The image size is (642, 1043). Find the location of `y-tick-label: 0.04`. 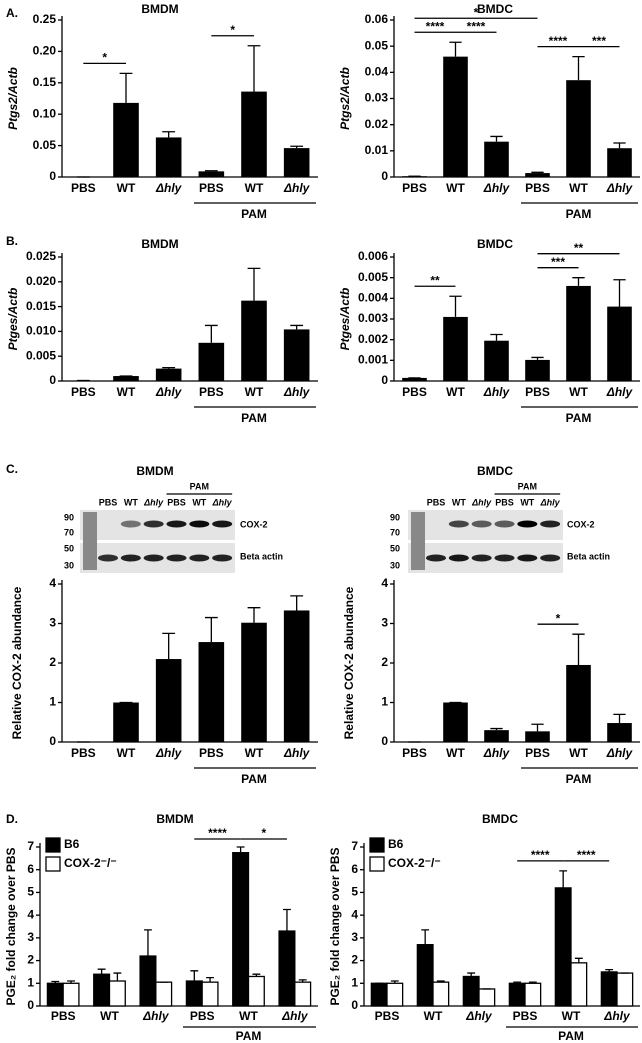

y-tick-label: 0.04 is located at coordinates (377, 72).